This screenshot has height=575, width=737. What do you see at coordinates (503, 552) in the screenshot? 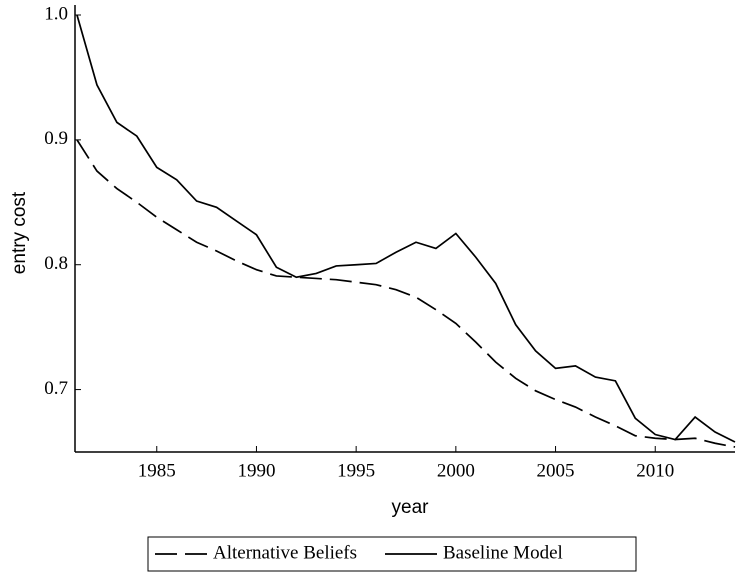
I see `legend-label: Baseline Model` at bounding box center [503, 552].